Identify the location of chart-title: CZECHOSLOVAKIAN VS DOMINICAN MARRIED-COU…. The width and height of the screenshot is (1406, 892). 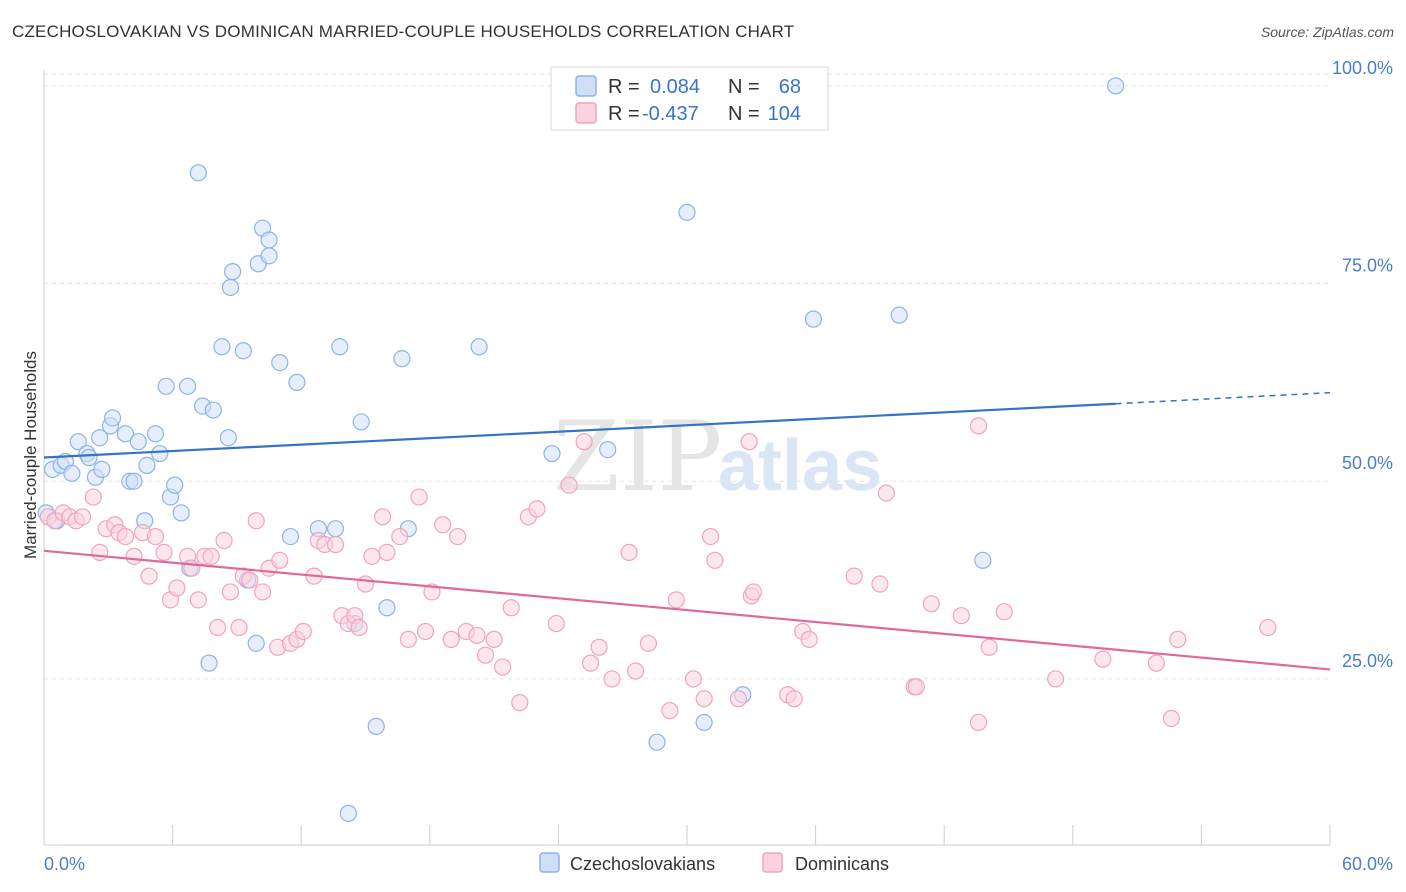
(403, 31).